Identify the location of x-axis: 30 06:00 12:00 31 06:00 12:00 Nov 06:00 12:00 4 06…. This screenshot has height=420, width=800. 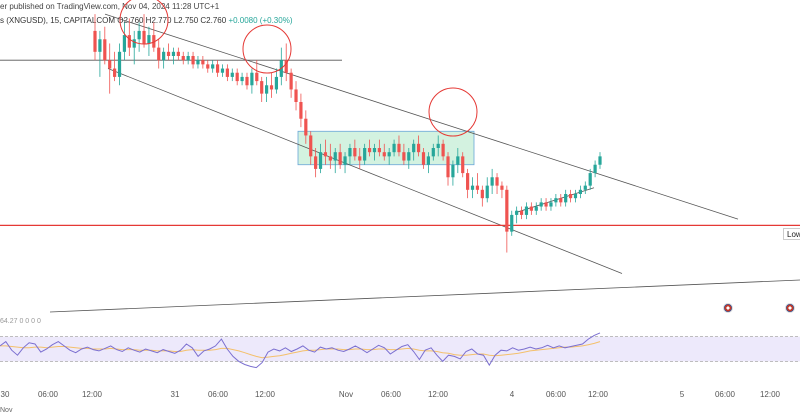
(391, 394).